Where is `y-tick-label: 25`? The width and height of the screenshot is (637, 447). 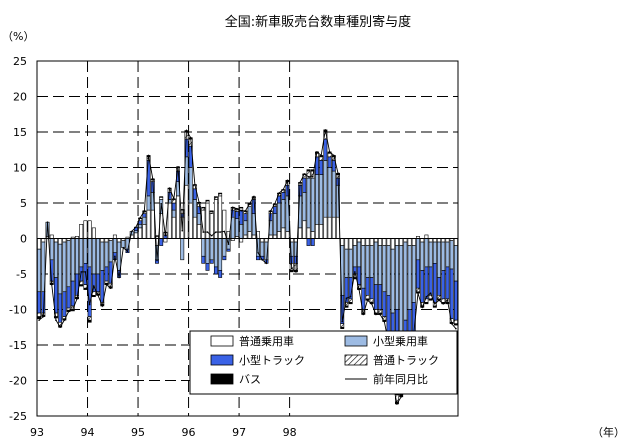 y-tick-label: 25 is located at coordinates (20, 61).